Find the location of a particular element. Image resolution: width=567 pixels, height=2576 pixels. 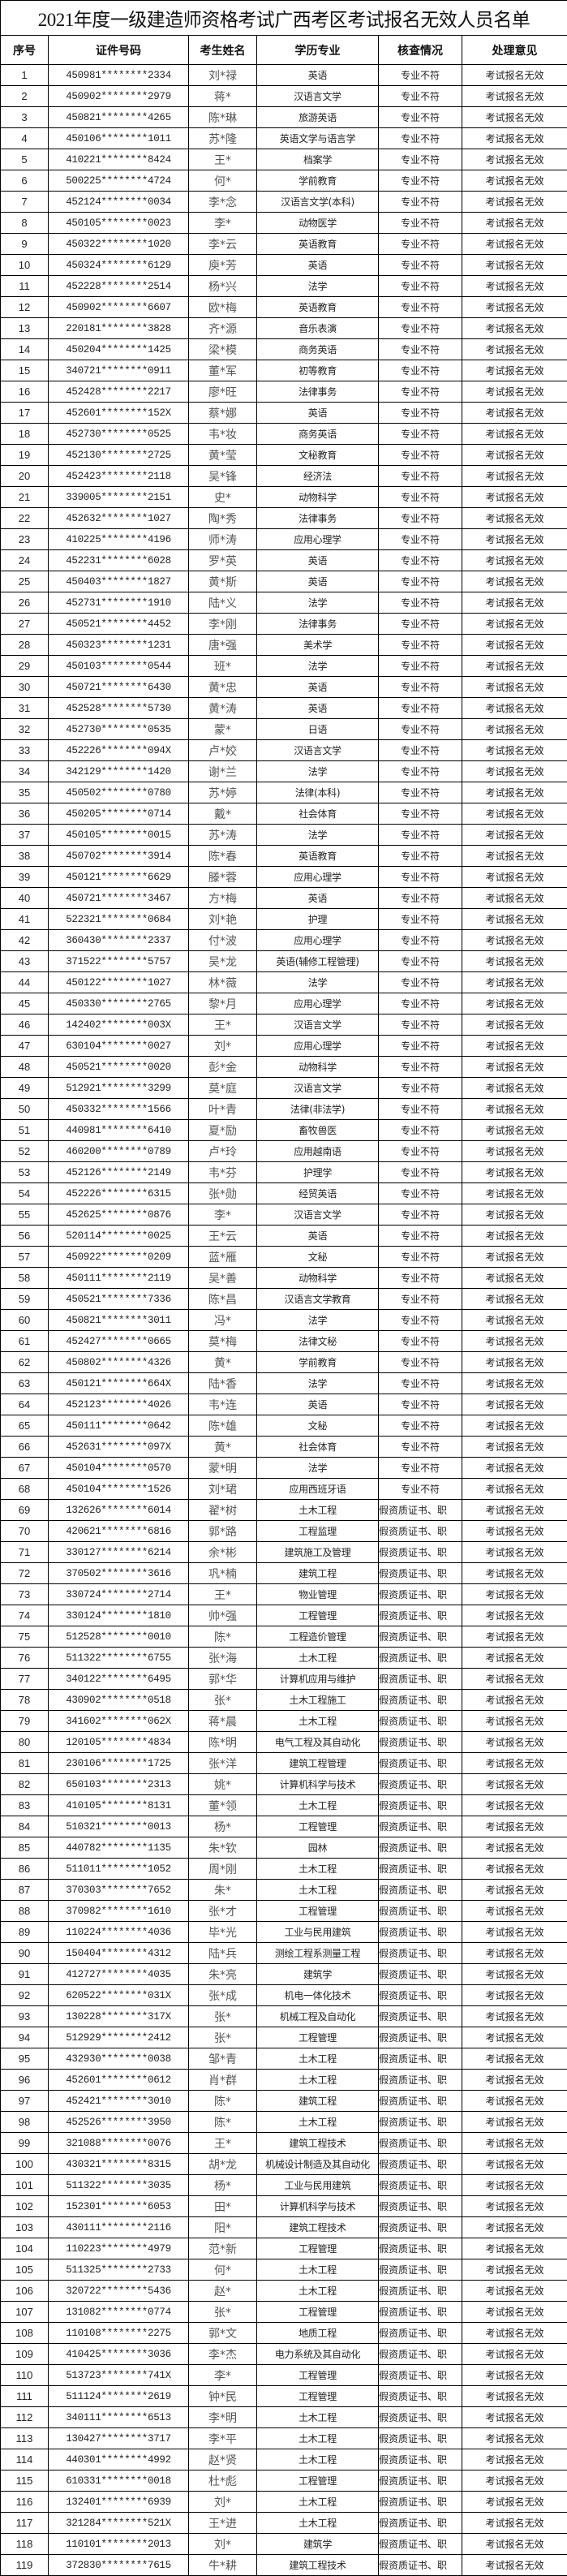

id-number: 610331********0018 is located at coordinates (118, 2481).